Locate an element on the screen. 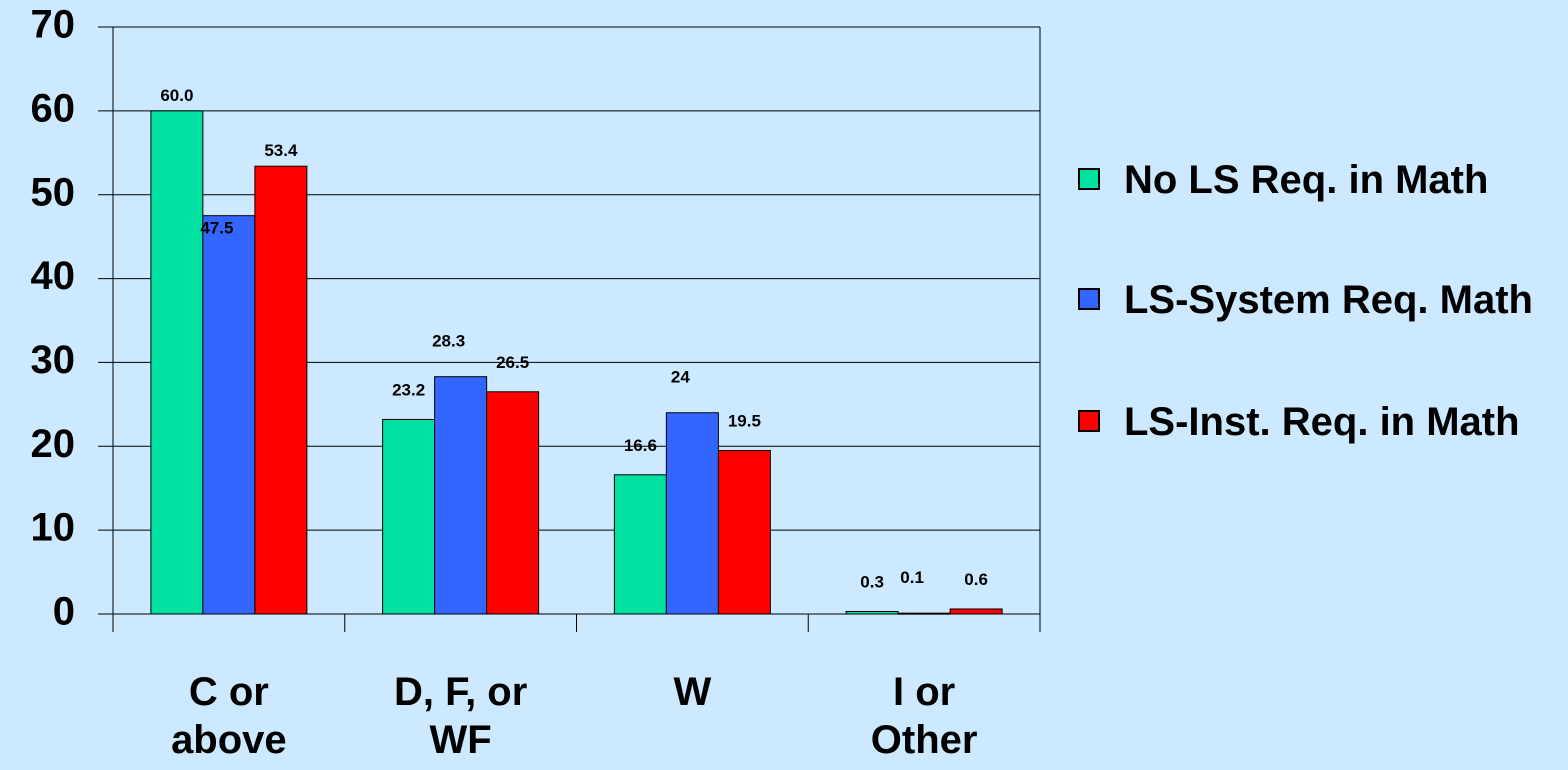 The height and width of the screenshot is (770, 1568). data-label: 23.2 is located at coordinates (408, 389).